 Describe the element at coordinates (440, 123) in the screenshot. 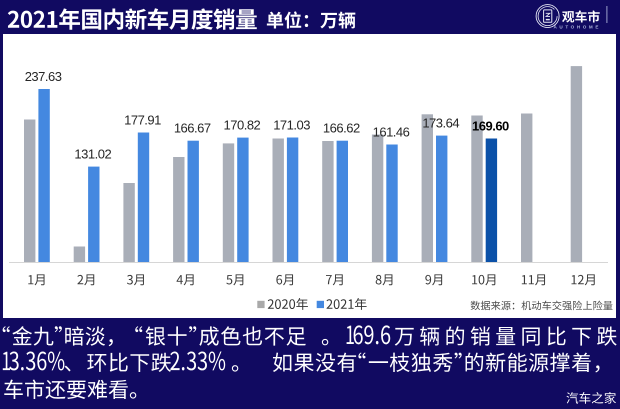

I see `svg-text: 173.64` at that location.